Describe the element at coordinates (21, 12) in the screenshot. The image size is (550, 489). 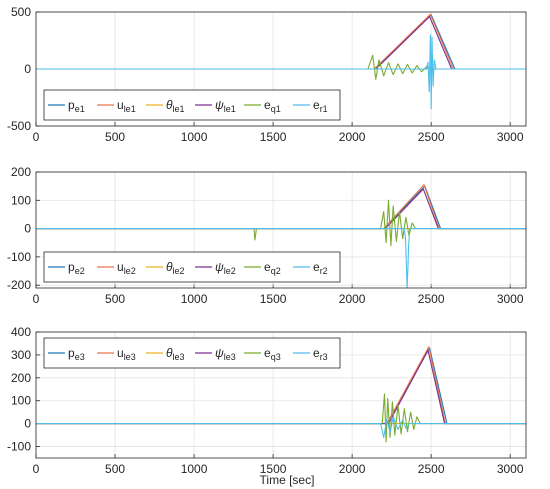
I see `y-tick-label: 500` at that location.